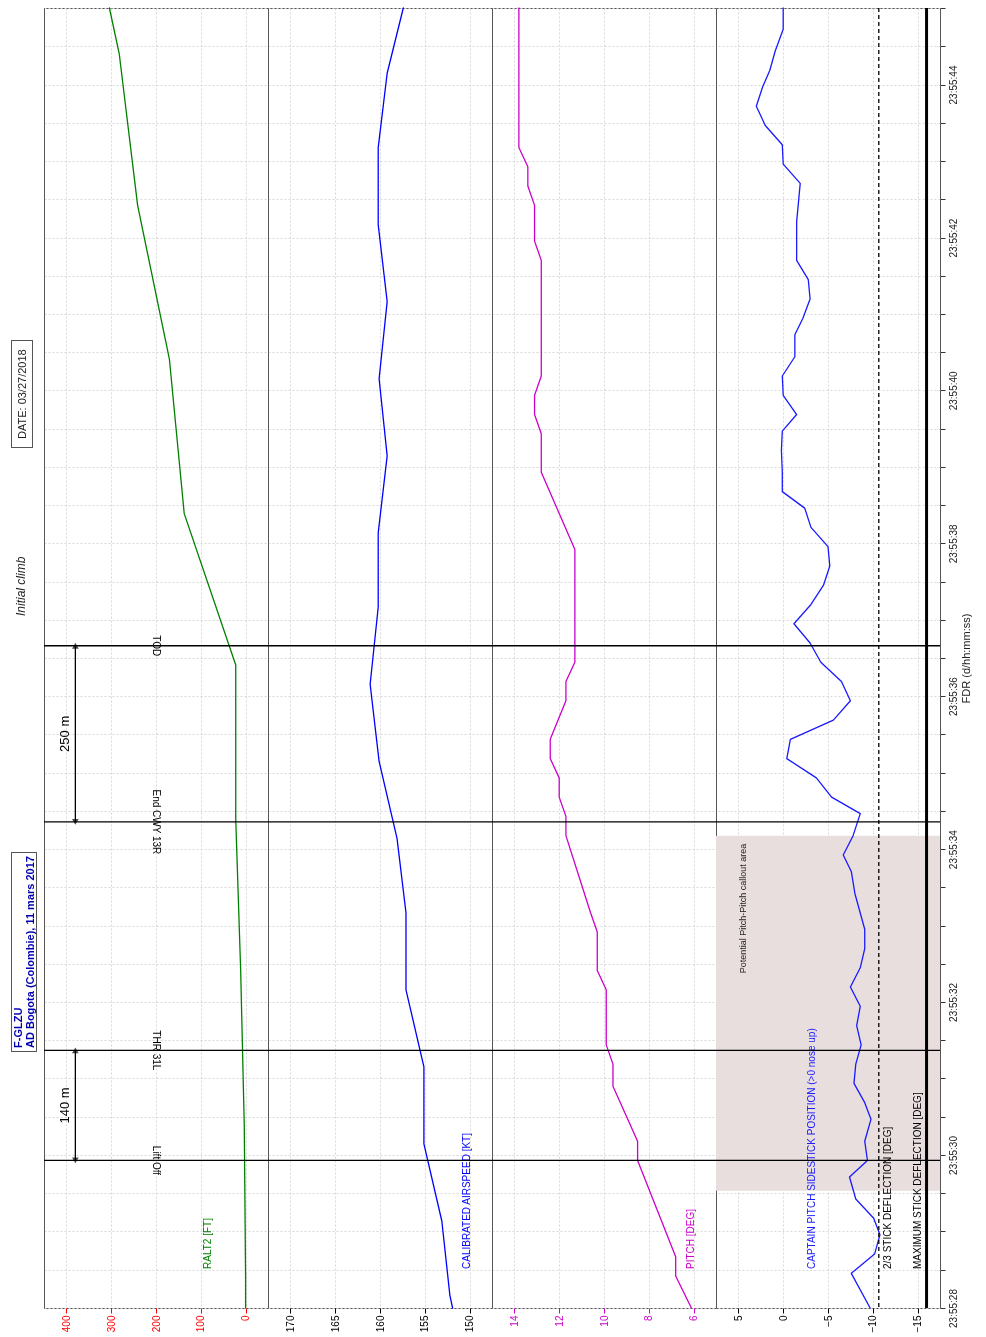  I want to click on x-tick-label: −10, so click(873, 1324).